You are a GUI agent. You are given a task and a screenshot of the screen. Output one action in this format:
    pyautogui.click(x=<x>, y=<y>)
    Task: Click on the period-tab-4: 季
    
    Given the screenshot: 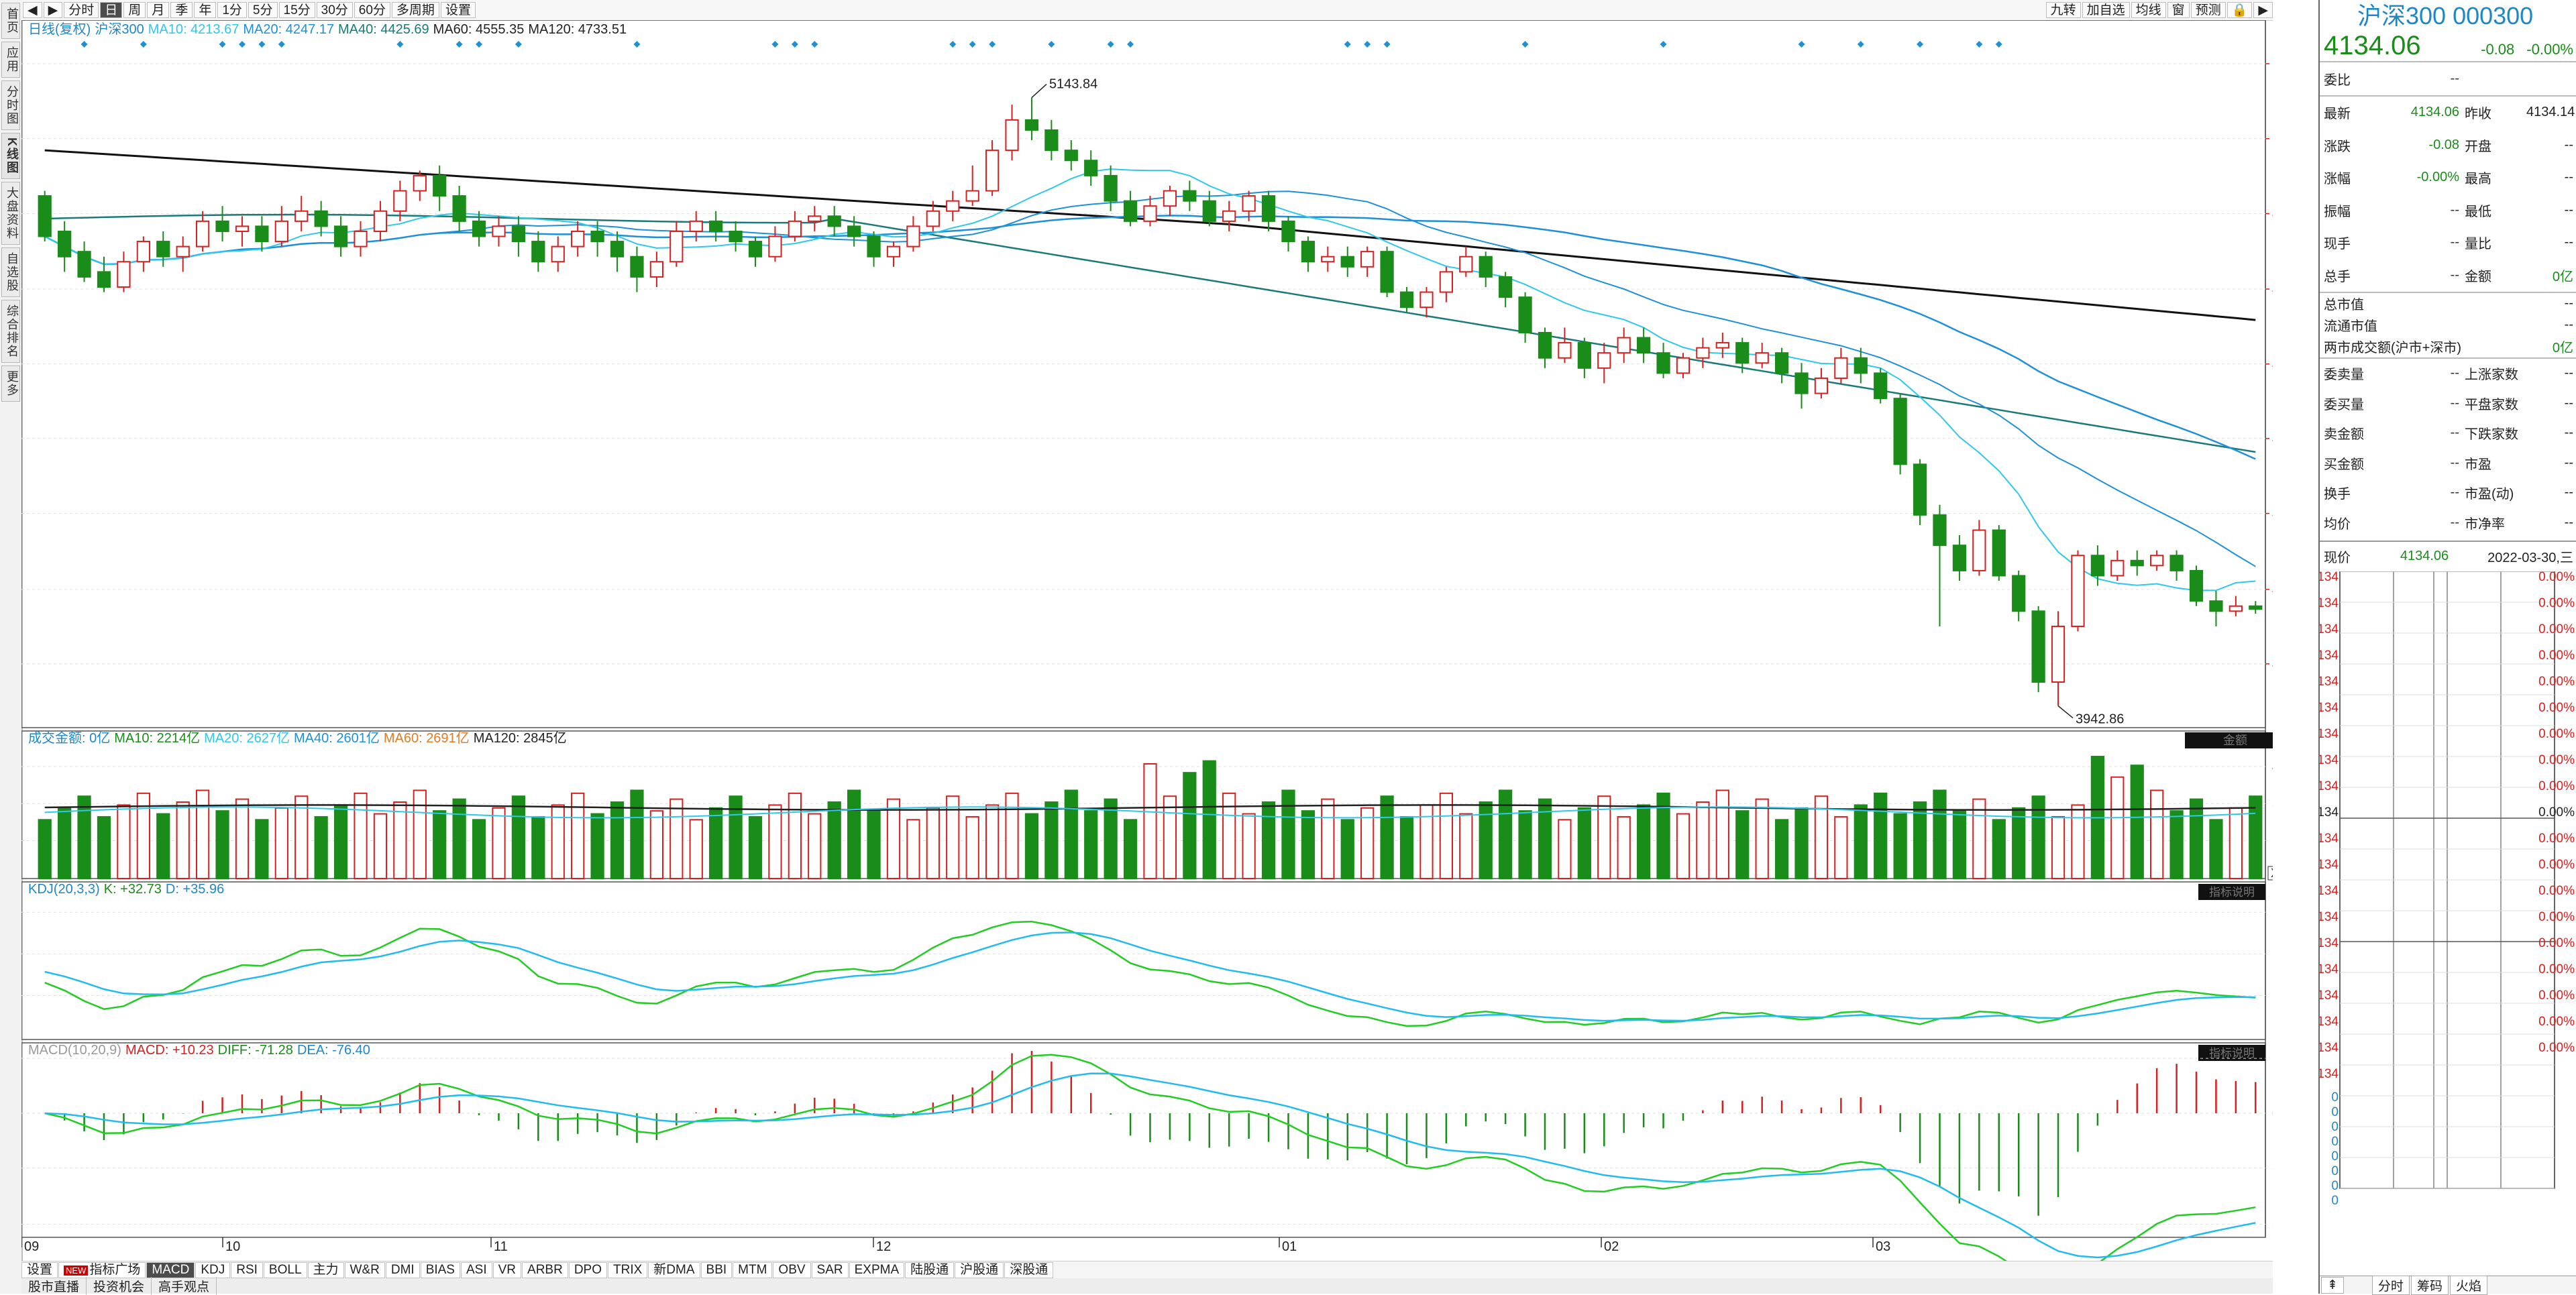 What is the action you would take?
    pyautogui.click(x=181, y=10)
    